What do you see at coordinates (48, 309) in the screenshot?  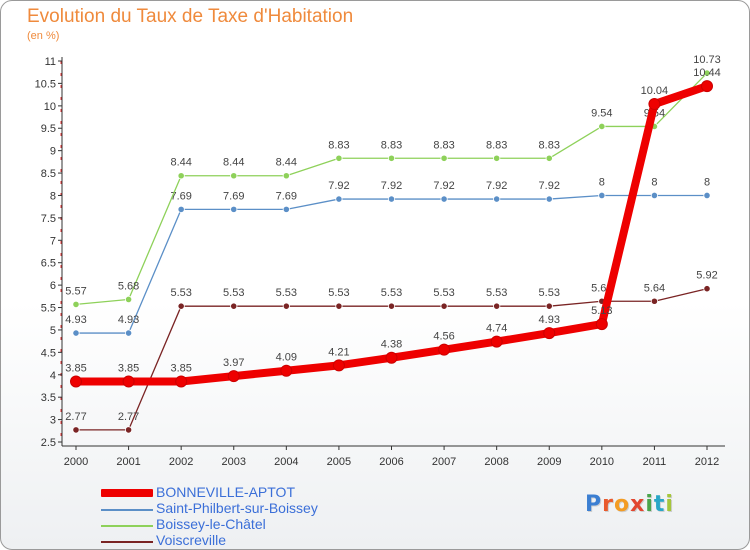 I see `y-tick-label: 5.5` at bounding box center [48, 309].